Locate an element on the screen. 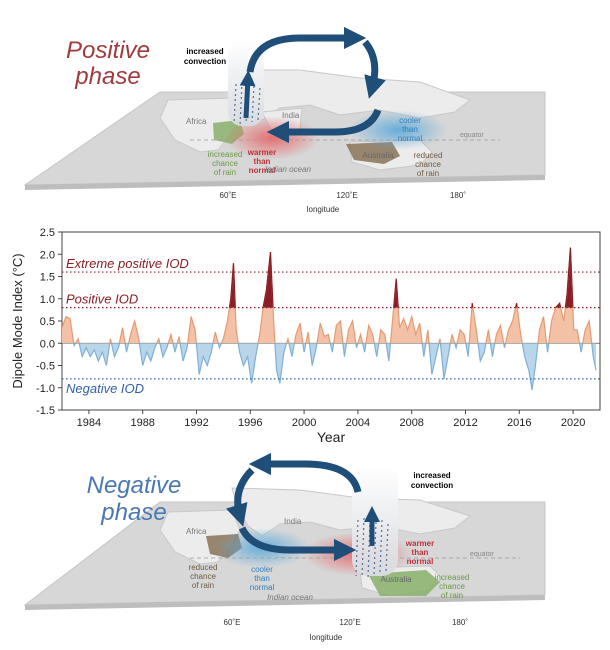 The image size is (610, 650). x-axis-title: Year is located at coordinates (331, 436).